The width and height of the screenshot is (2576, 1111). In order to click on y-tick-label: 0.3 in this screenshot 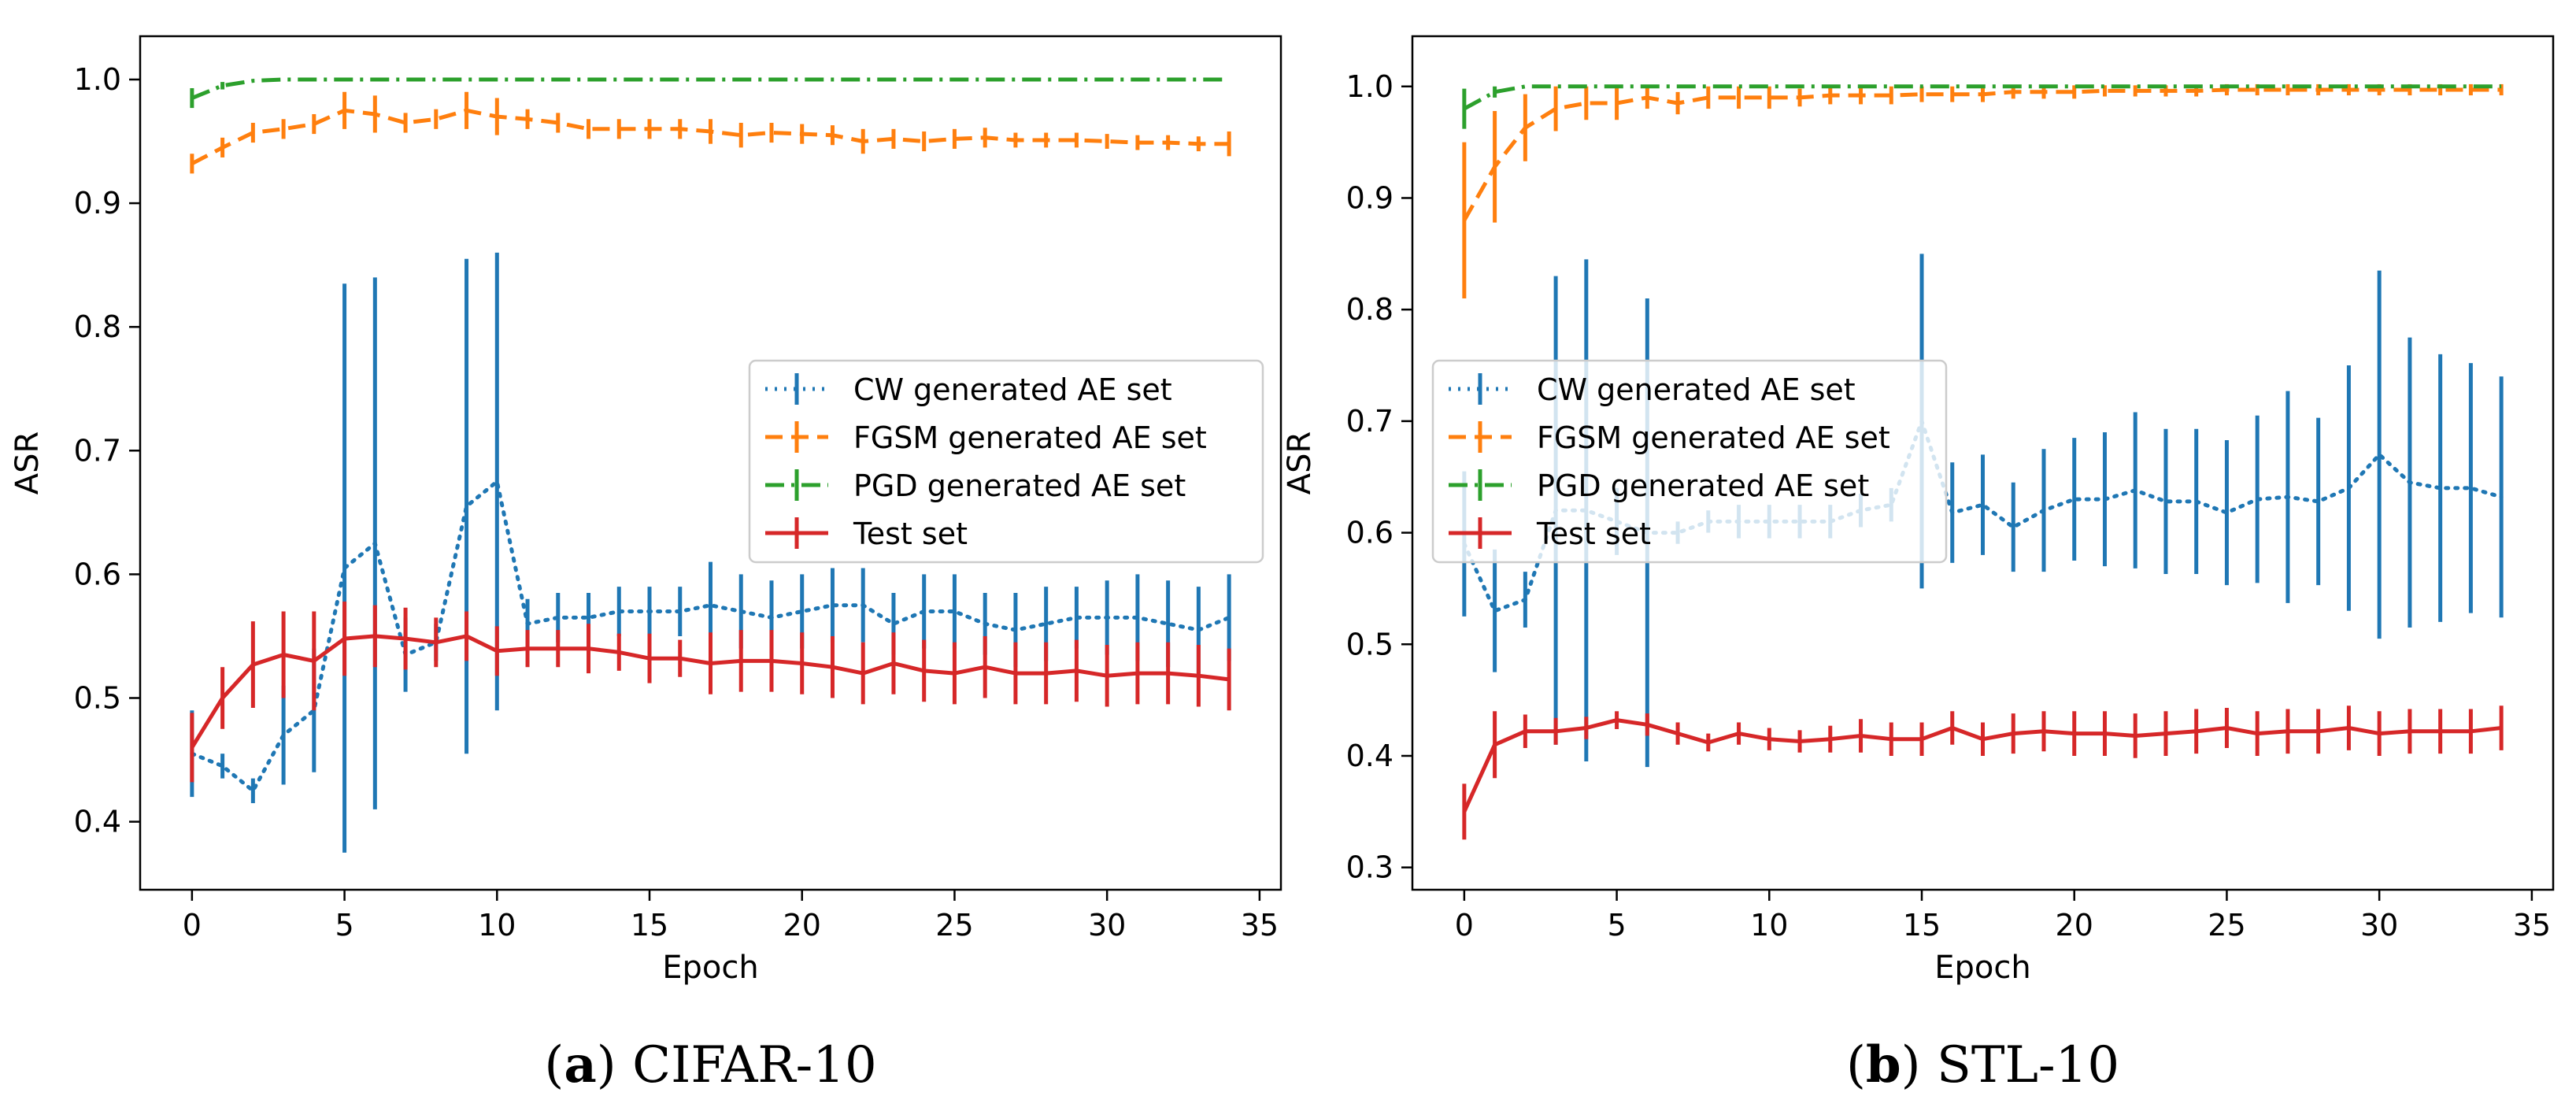, I will do `click(1369, 867)`.